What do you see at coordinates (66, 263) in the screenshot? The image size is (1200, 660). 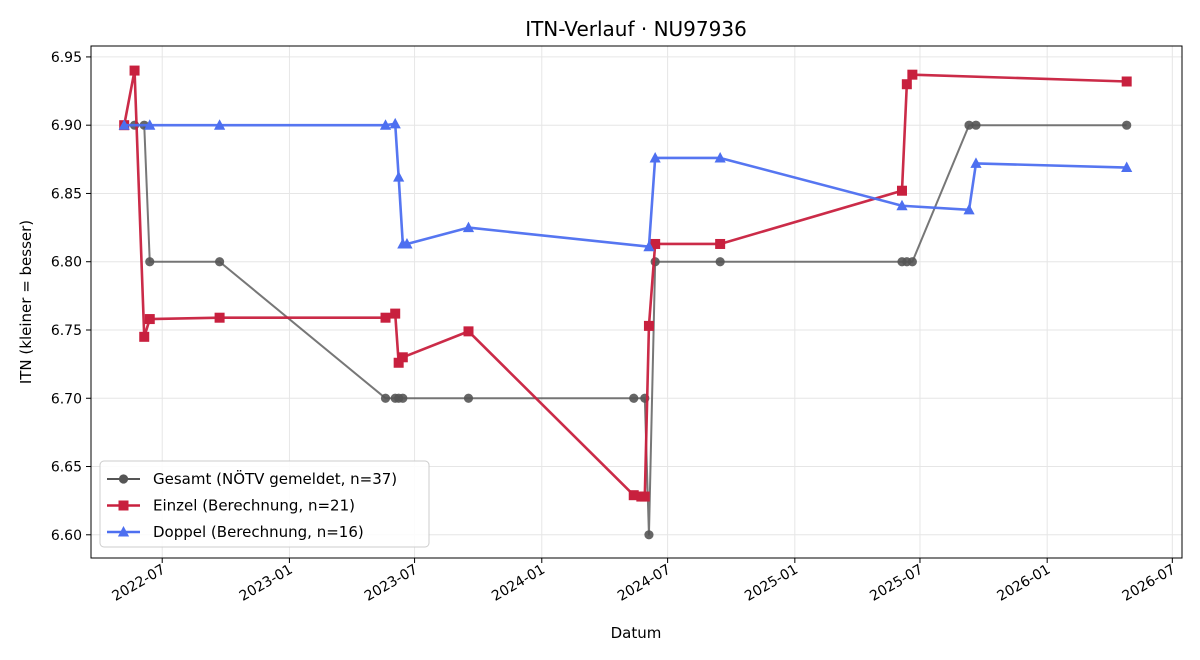 I see `y-tick-label: 6.80` at bounding box center [66, 263].